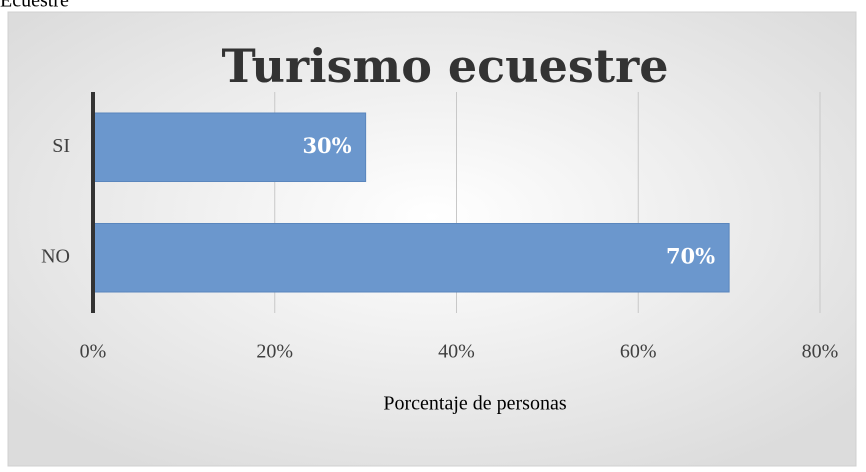 The width and height of the screenshot is (866, 472). I want to click on y-tick-label: SI, so click(61, 146).